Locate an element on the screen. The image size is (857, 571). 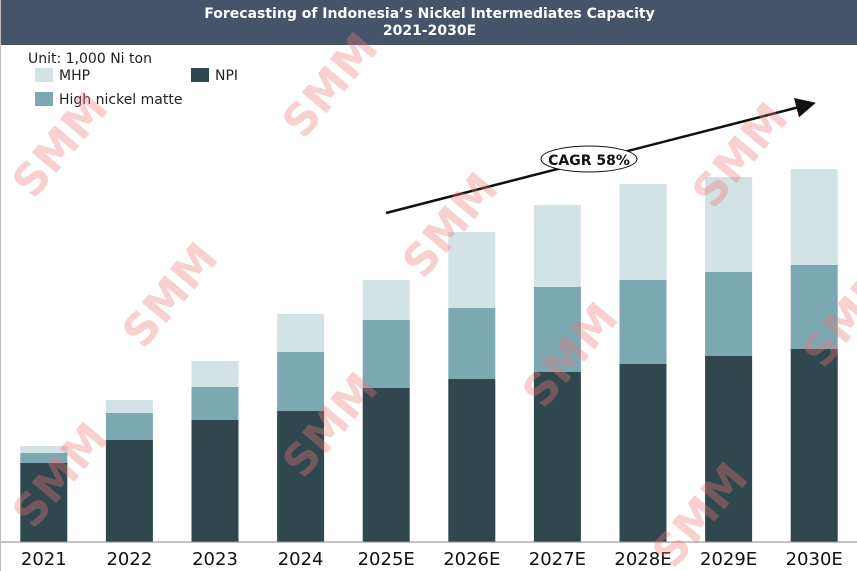
bar-mhp-2027E is located at coordinates (557, 246).